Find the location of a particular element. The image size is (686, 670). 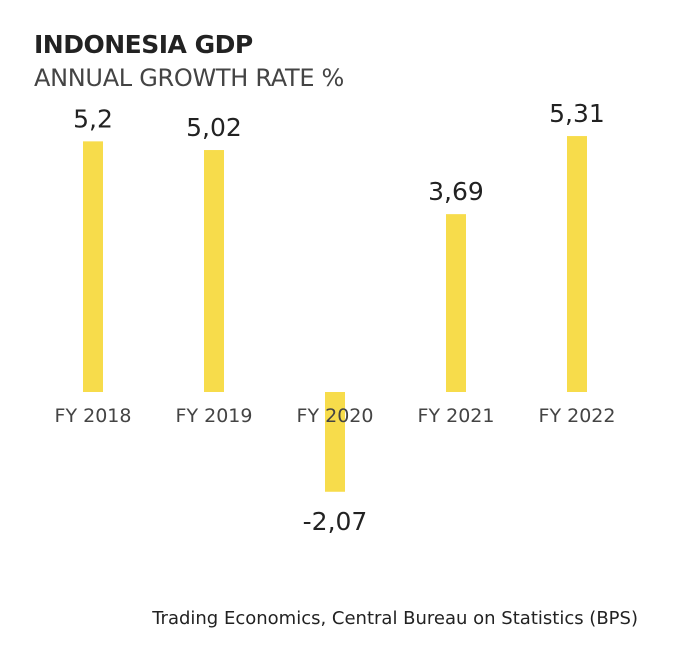

bar-fy-2018 is located at coordinates (93, 266).